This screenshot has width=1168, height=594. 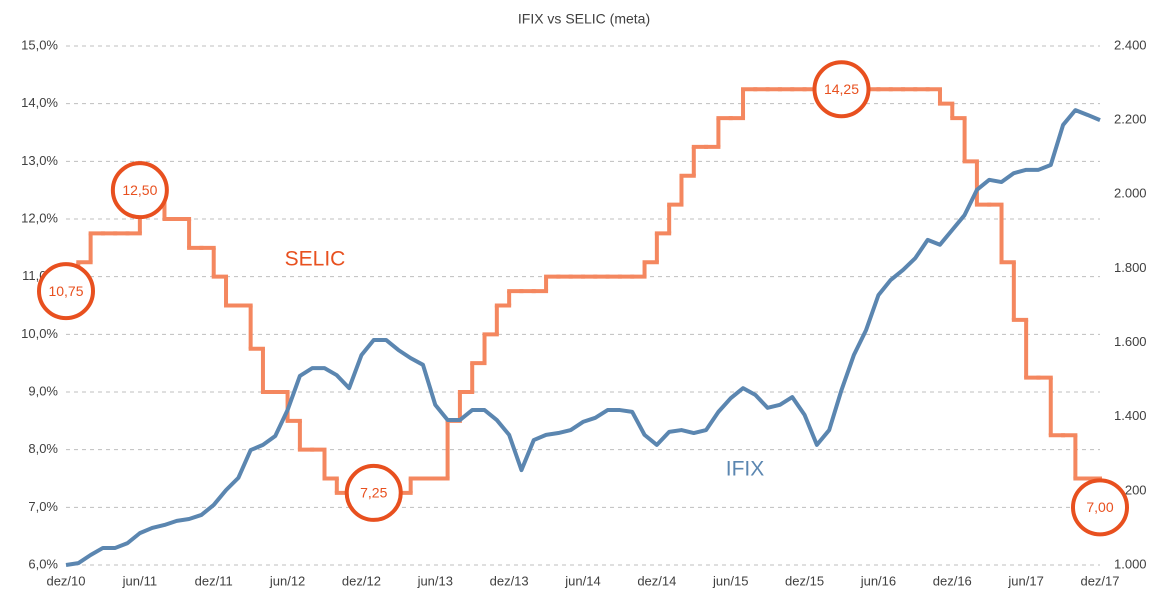 What do you see at coordinates (1130, 563) in the screenshot?
I see `y2-tick-label: 1.000` at bounding box center [1130, 563].